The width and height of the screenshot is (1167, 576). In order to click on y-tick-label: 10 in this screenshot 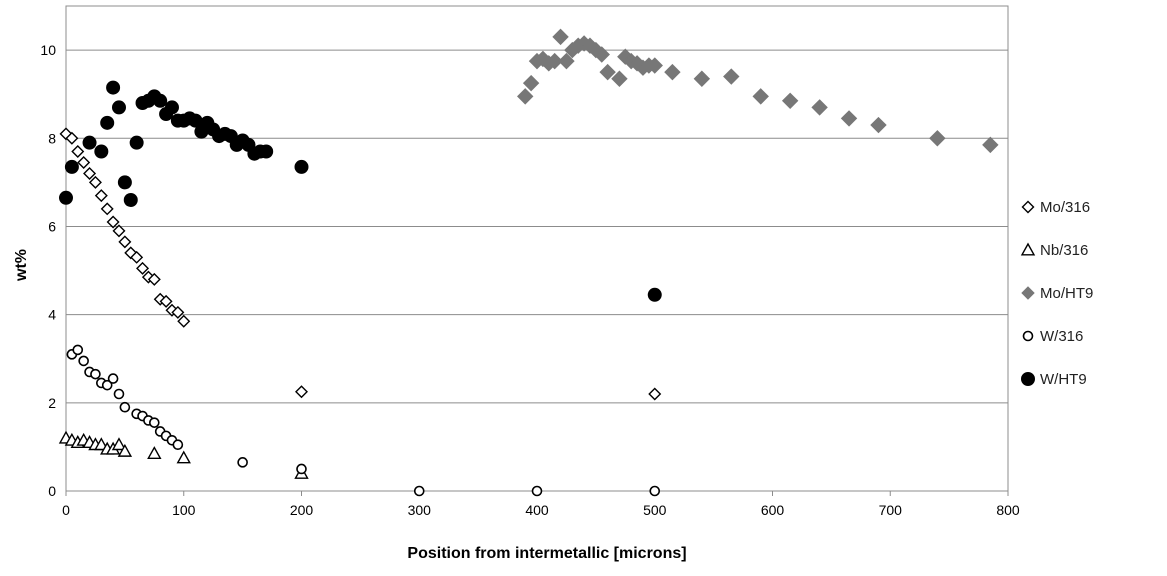, I will do `click(48, 50)`.